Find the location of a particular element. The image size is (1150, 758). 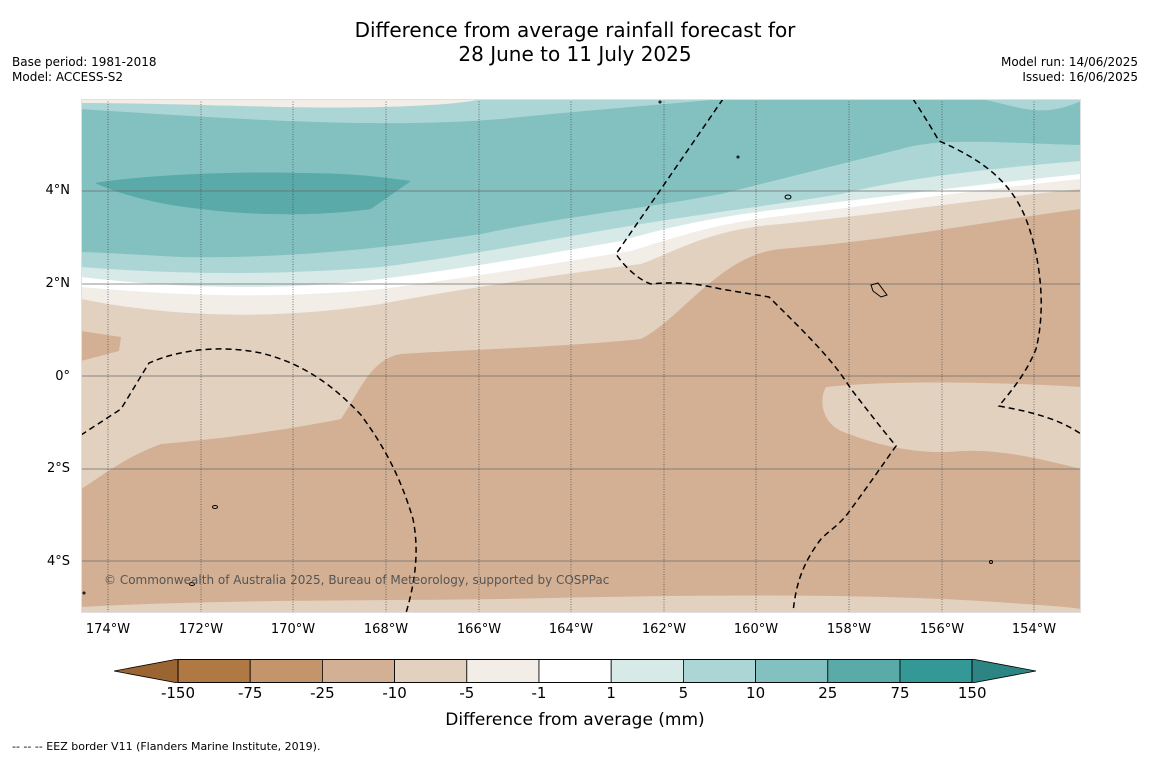

region-top-sliver is located at coordinates (281, 103).